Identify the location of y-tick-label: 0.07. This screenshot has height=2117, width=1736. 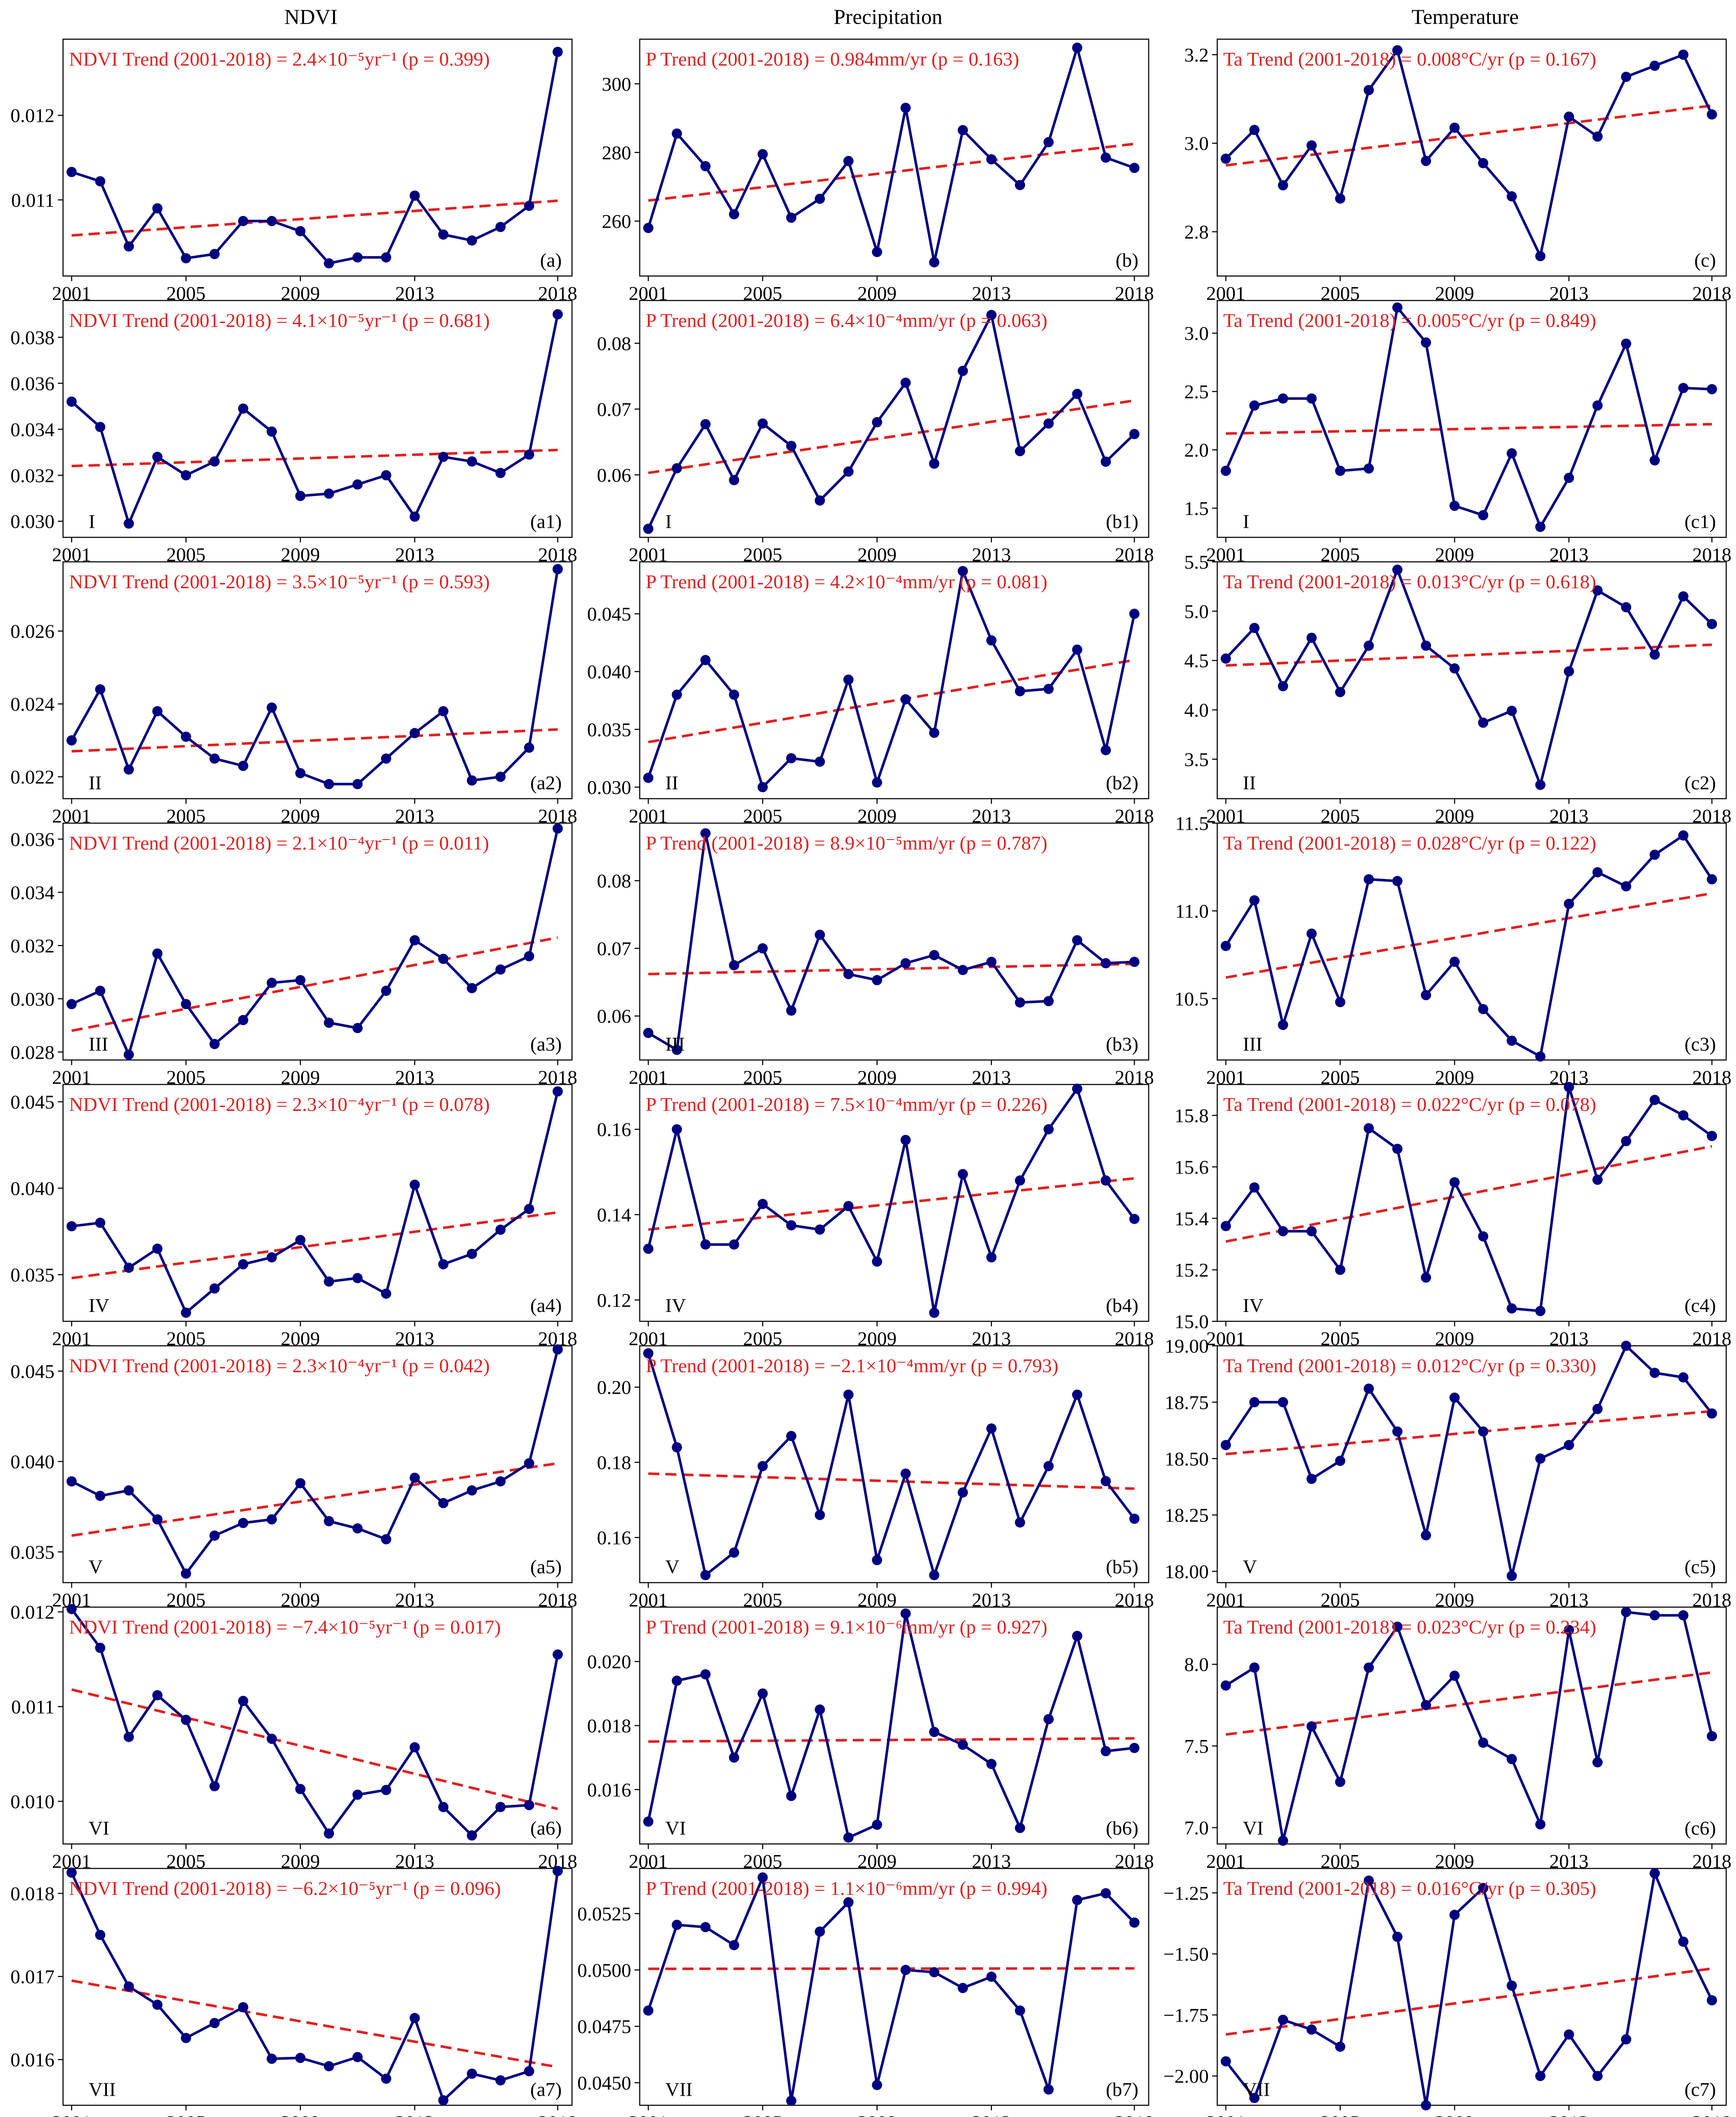
(614, 409).